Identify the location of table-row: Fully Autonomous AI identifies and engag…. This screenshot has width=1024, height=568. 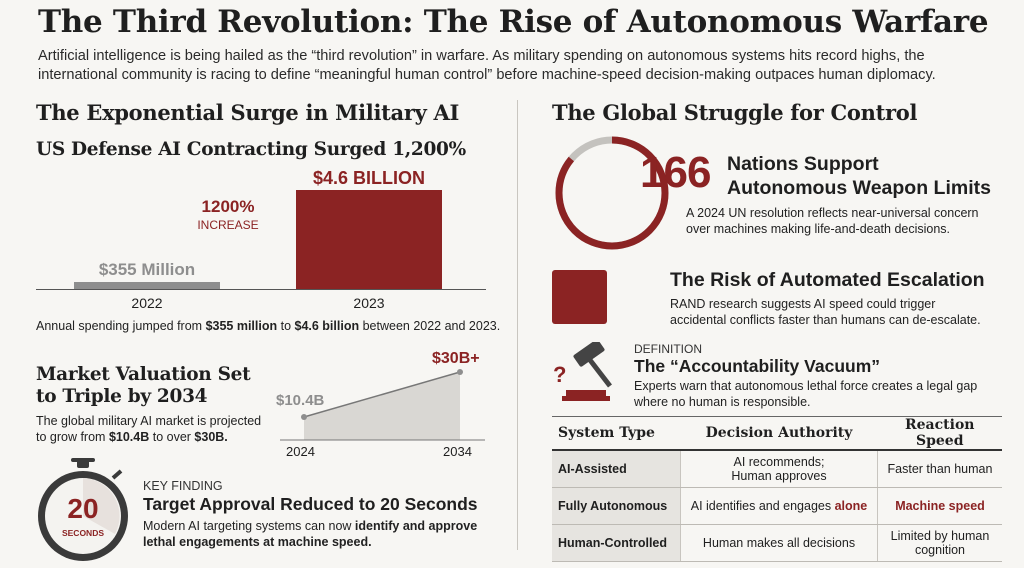
(777, 506).